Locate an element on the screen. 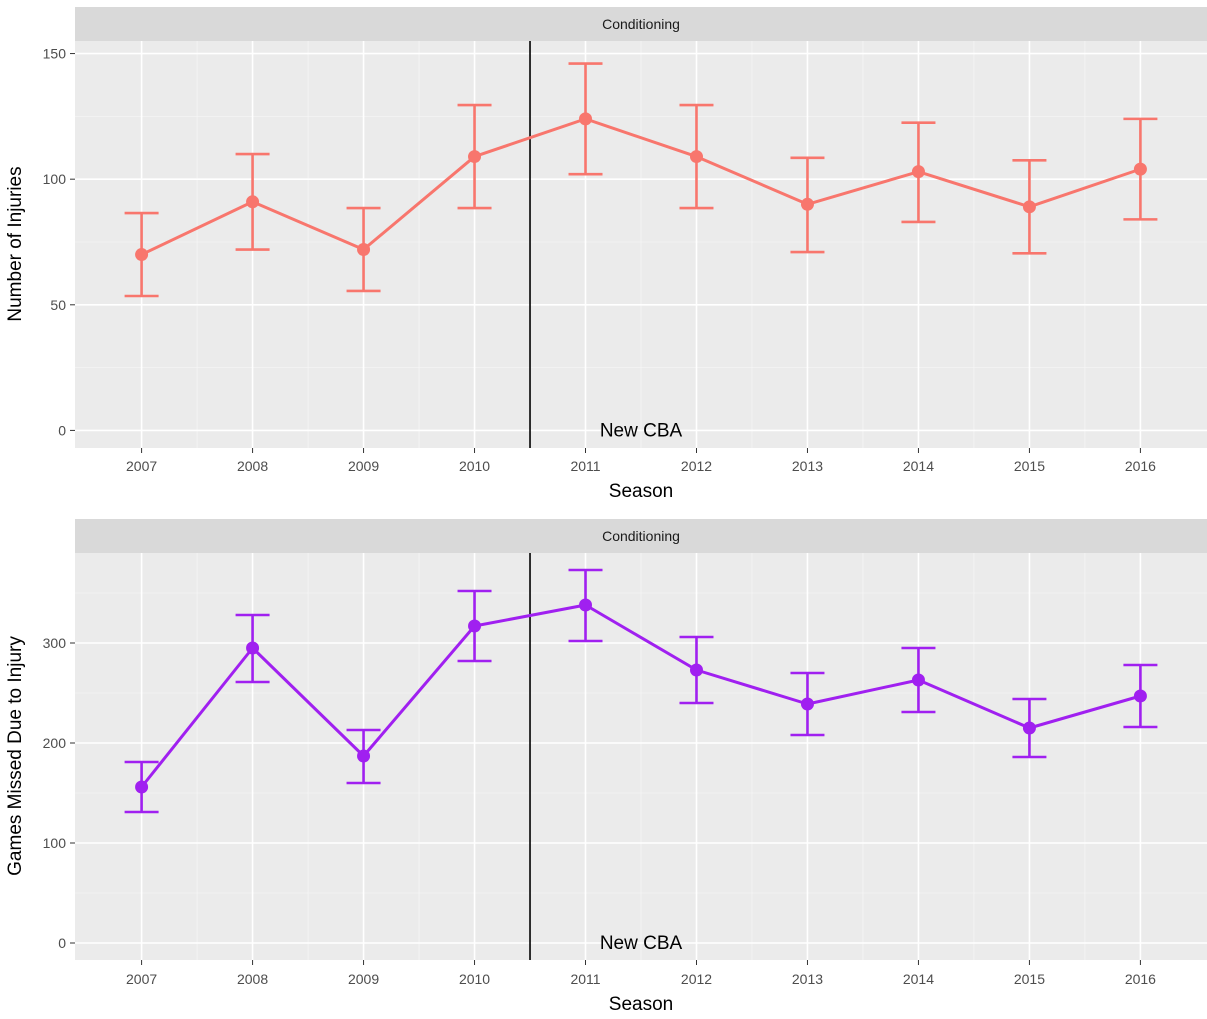 Image resolution: width=1207 pixels, height=1019 pixels. y-axis-title: Number of Injuries is located at coordinates (15, 243).